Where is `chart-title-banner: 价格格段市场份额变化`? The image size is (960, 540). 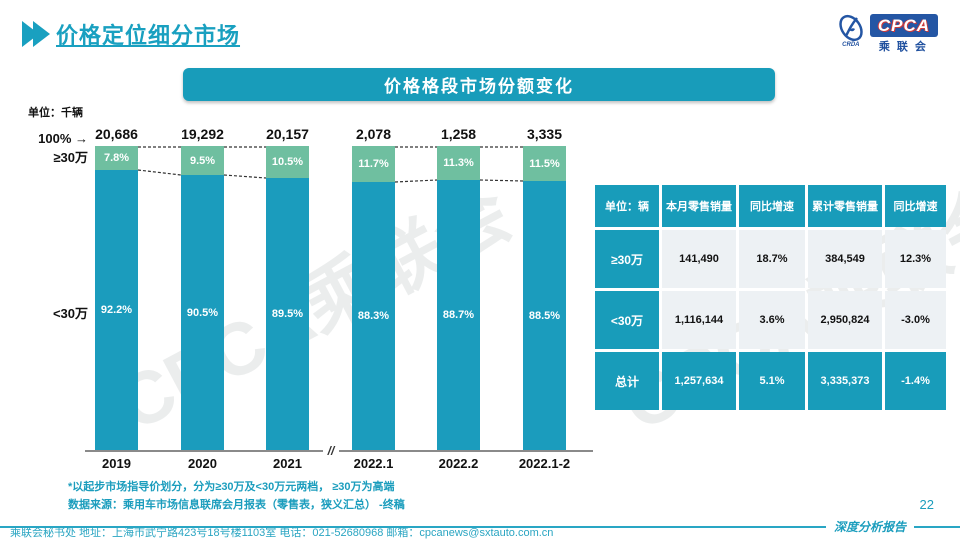
chart-title-banner: 价格格段市场份额变化 is located at coordinates (479, 84).